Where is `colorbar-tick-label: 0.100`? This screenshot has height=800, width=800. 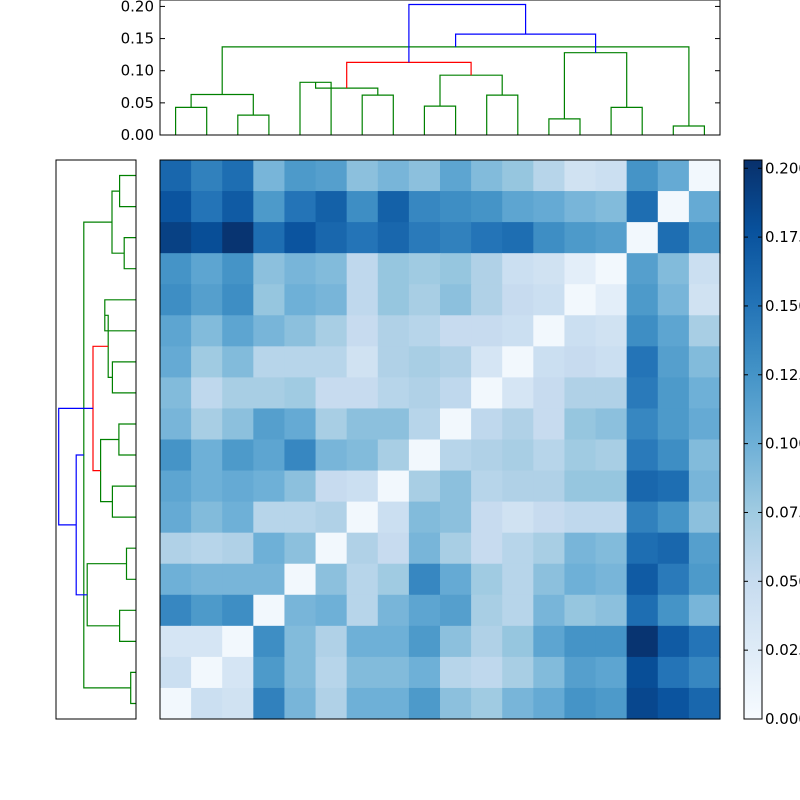
colorbar-tick-label: 0.100 is located at coordinates (782, 444).